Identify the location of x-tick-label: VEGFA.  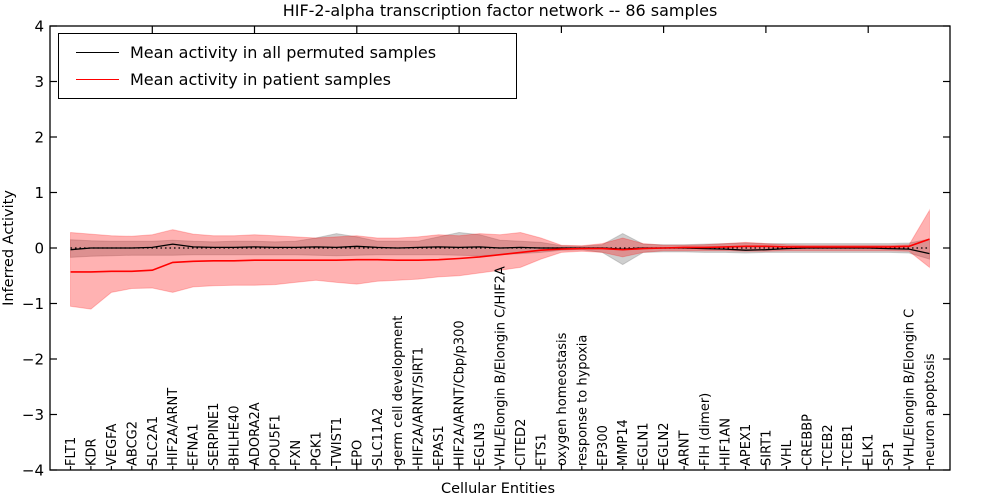
(112, 445).